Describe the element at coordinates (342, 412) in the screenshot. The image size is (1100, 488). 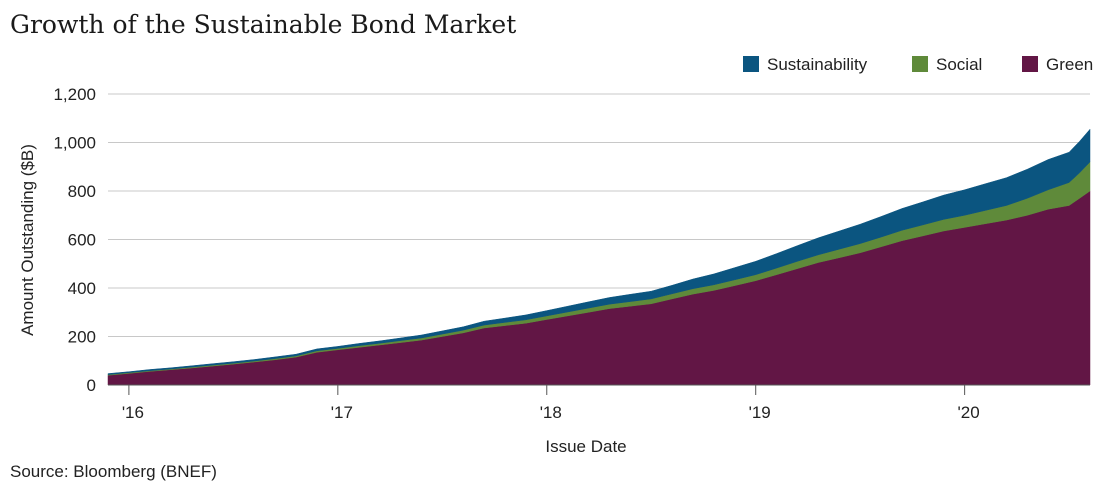
I see `x-tick-label: '17` at that location.